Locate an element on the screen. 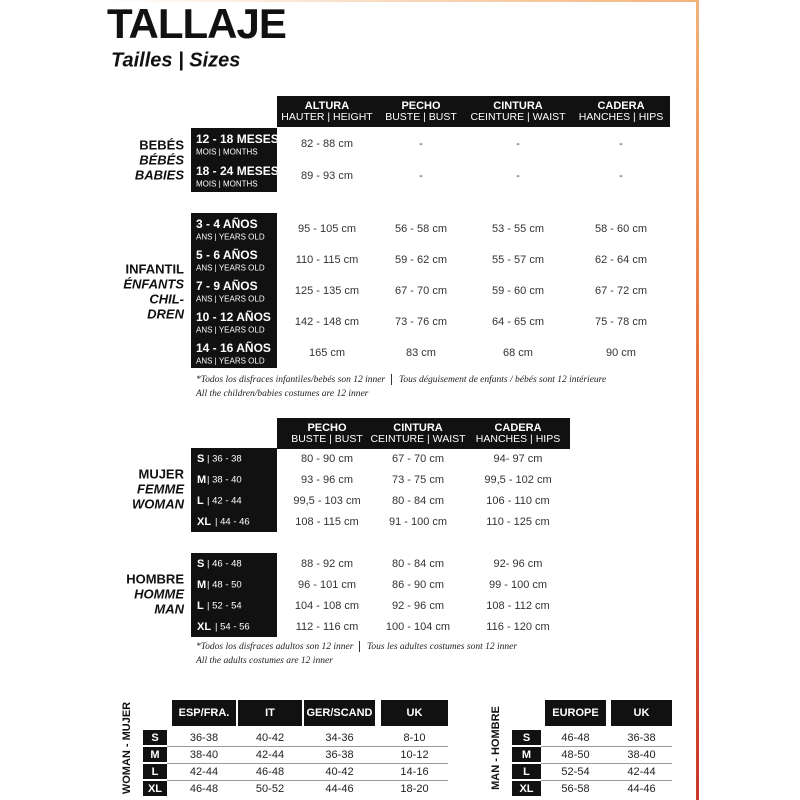 The image size is (800, 800). size-value: 62 - 64 cm is located at coordinates (621, 259).